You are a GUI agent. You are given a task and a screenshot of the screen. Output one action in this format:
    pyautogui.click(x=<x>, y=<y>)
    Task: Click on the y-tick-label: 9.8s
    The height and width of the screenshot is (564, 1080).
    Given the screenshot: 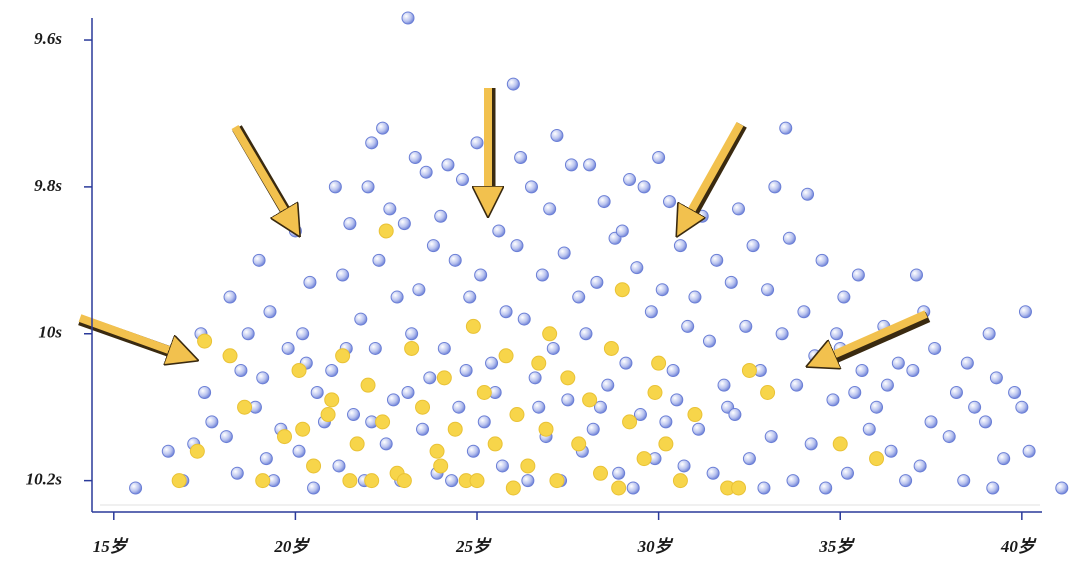 What is the action you would take?
    pyautogui.click(x=48, y=185)
    